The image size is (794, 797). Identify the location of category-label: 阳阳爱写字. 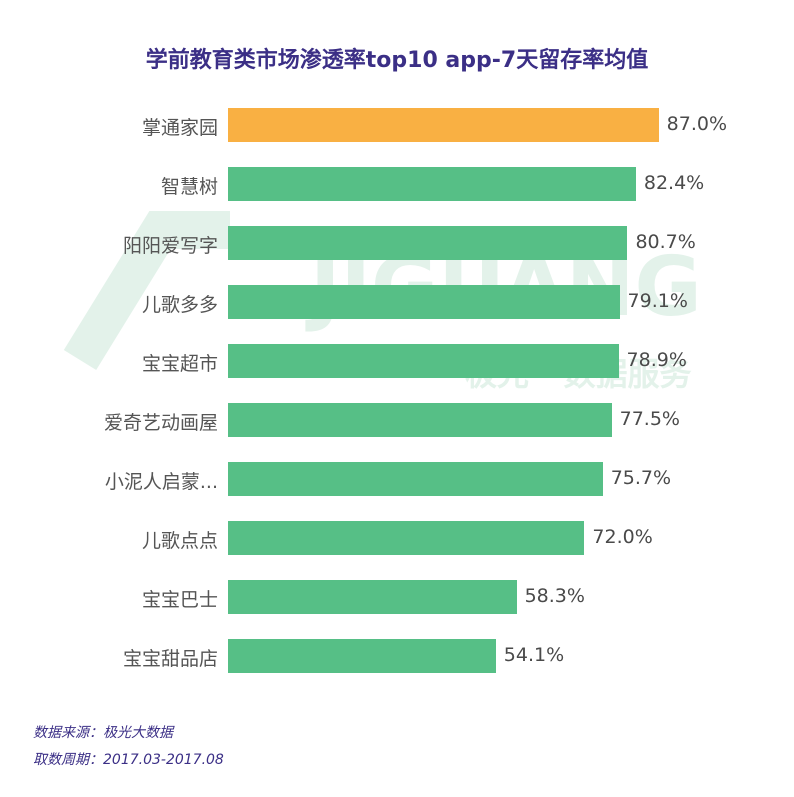
(170, 246).